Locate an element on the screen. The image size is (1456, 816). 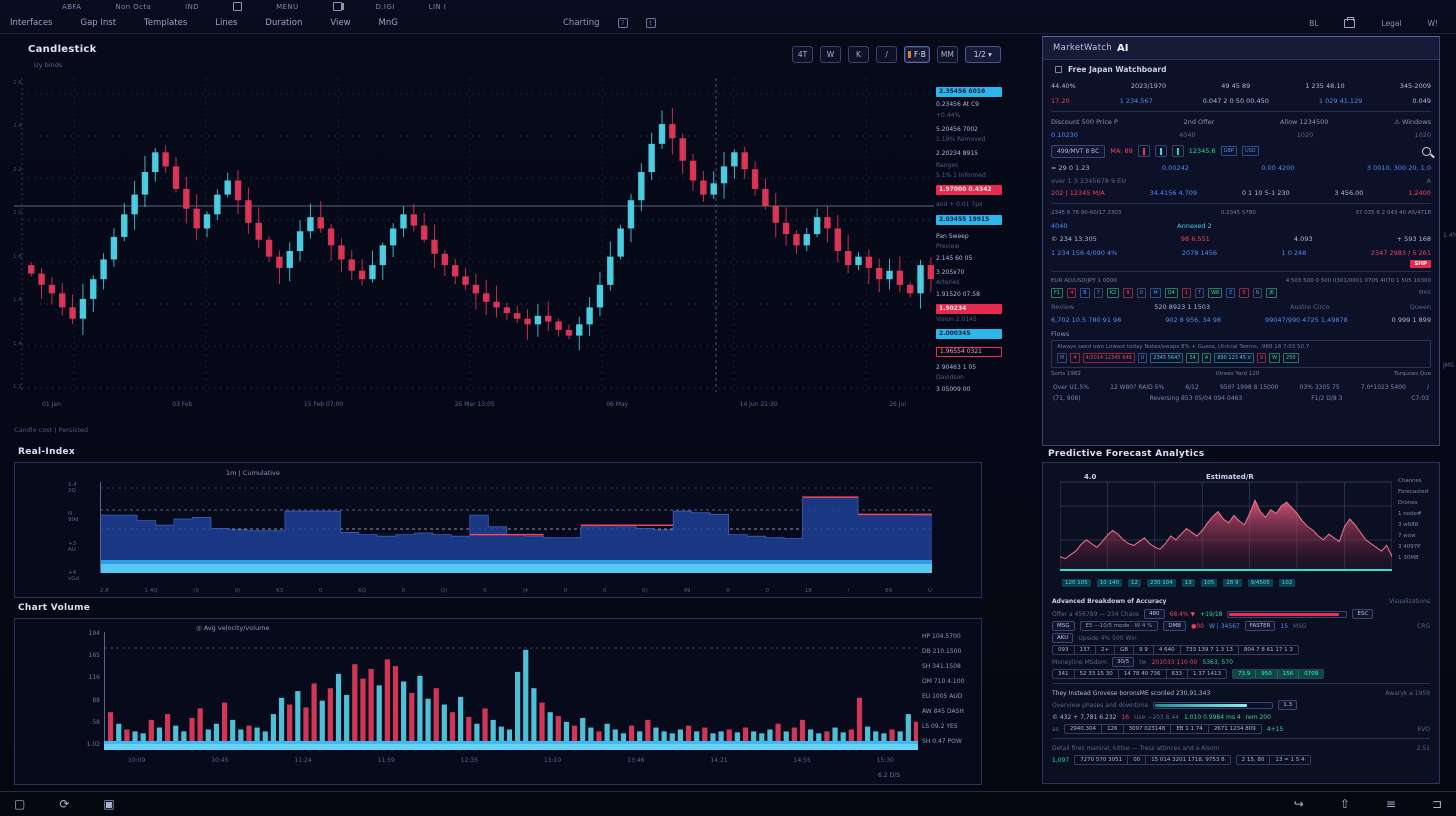
flow-chip: 9 is located at coordinates (1261, 358).